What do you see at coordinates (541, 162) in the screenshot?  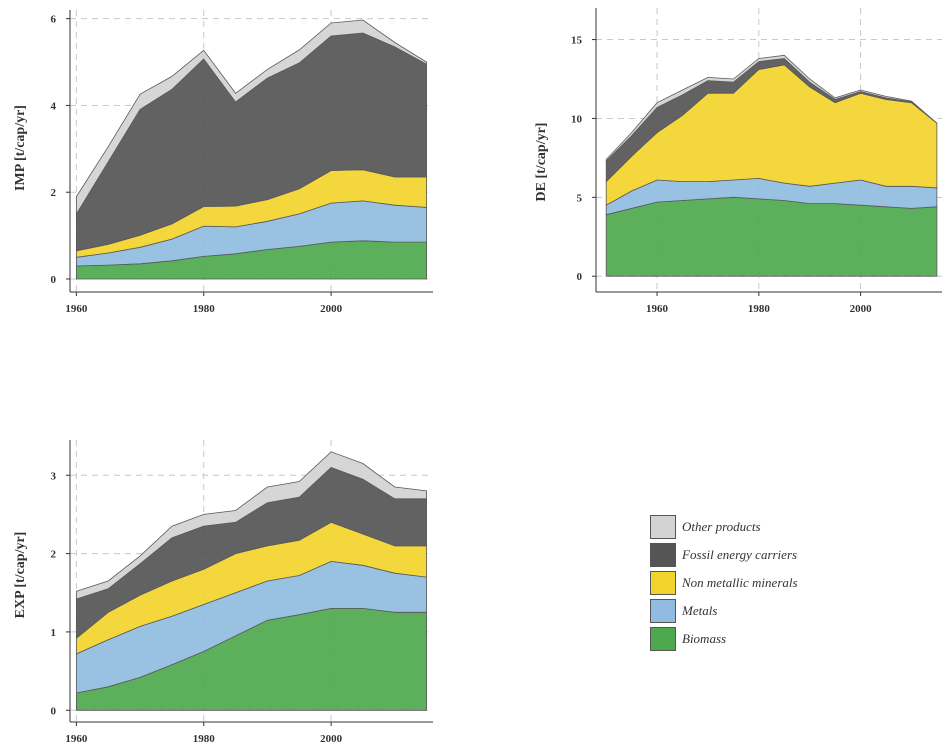 I see `de-y-axis-label: DE [t/cap/yr]` at bounding box center [541, 162].